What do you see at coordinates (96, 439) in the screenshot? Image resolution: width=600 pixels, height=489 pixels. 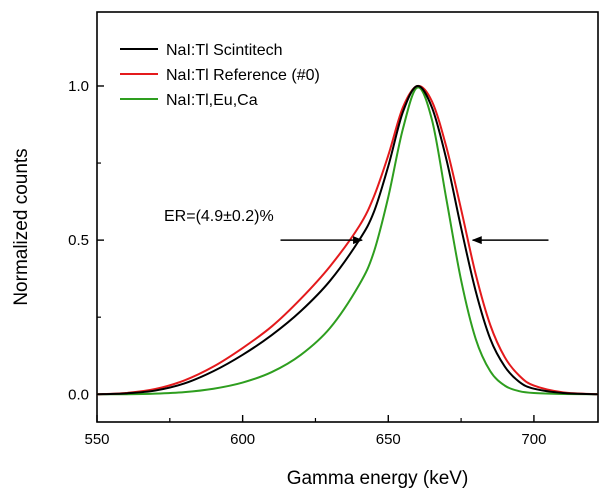 I see `x-tick-label: 550` at bounding box center [96, 439].